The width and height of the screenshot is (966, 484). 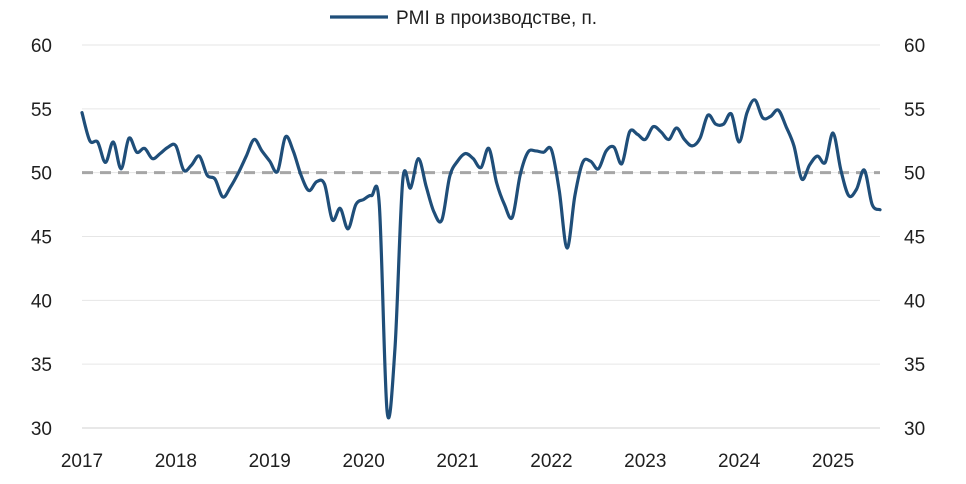 I want to click on y-tick-right-45: 45, so click(x=914, y=238).